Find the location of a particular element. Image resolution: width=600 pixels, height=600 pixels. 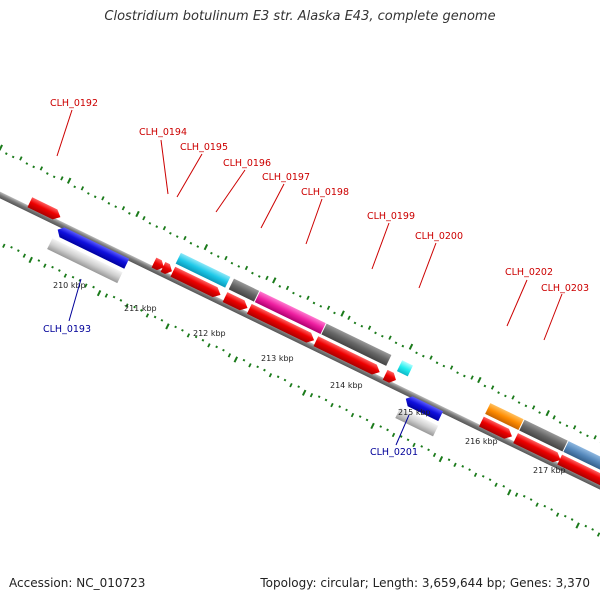

tick-label: 213 kbp is located at coordinates (277, 358).